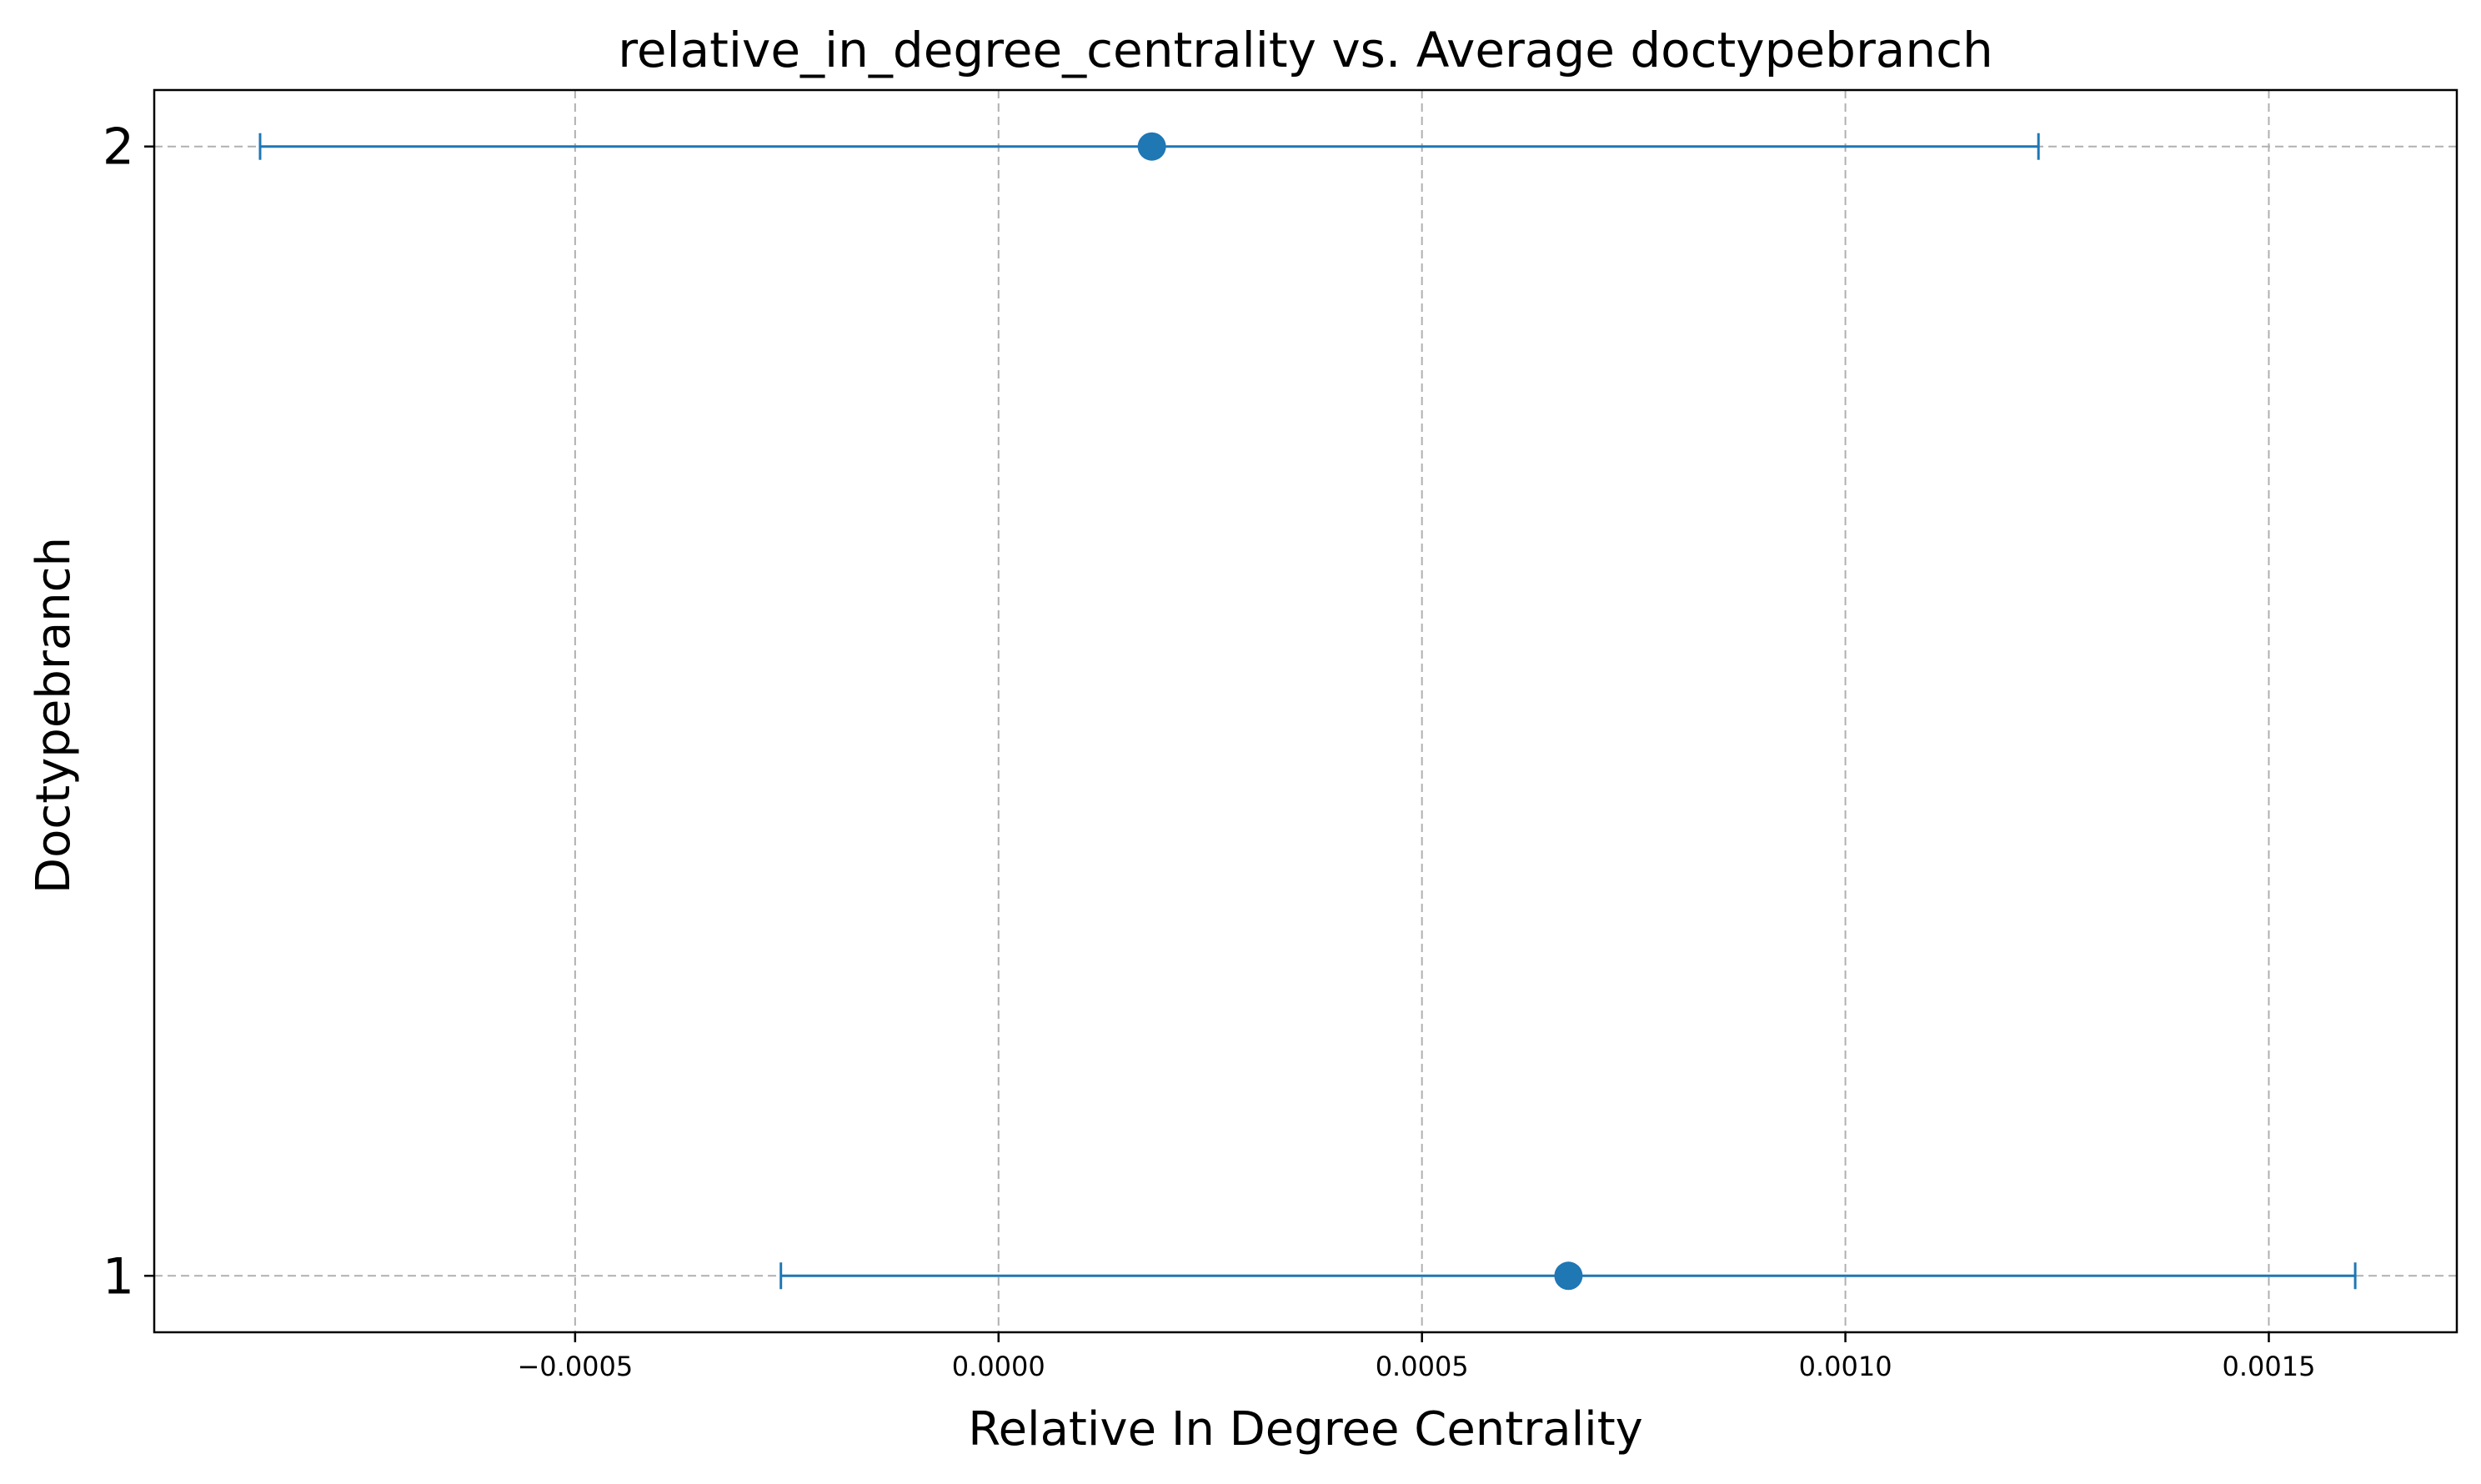 This screenshot has width=2481, height=1484. I want to click on x-tick-label: 0.0015, so click(2269, 1366).